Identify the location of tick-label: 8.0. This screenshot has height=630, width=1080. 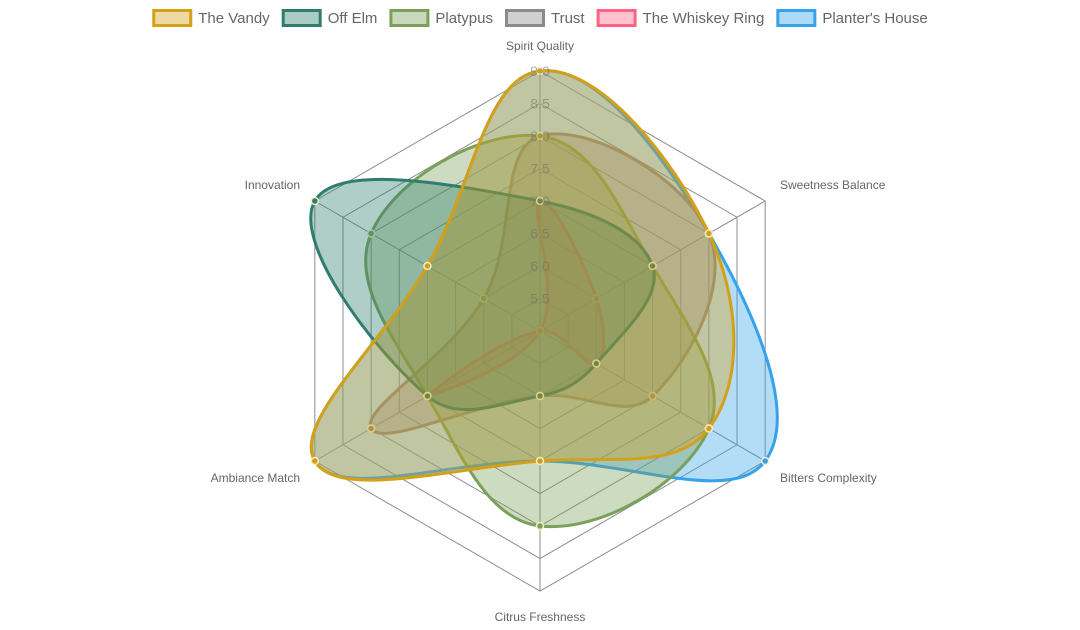
(540, 136).